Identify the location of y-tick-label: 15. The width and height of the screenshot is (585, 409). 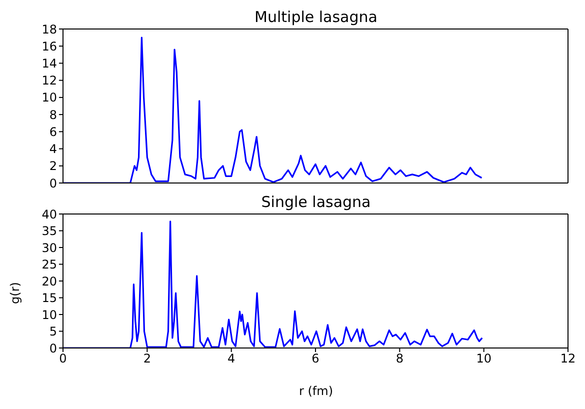
(49, 298).